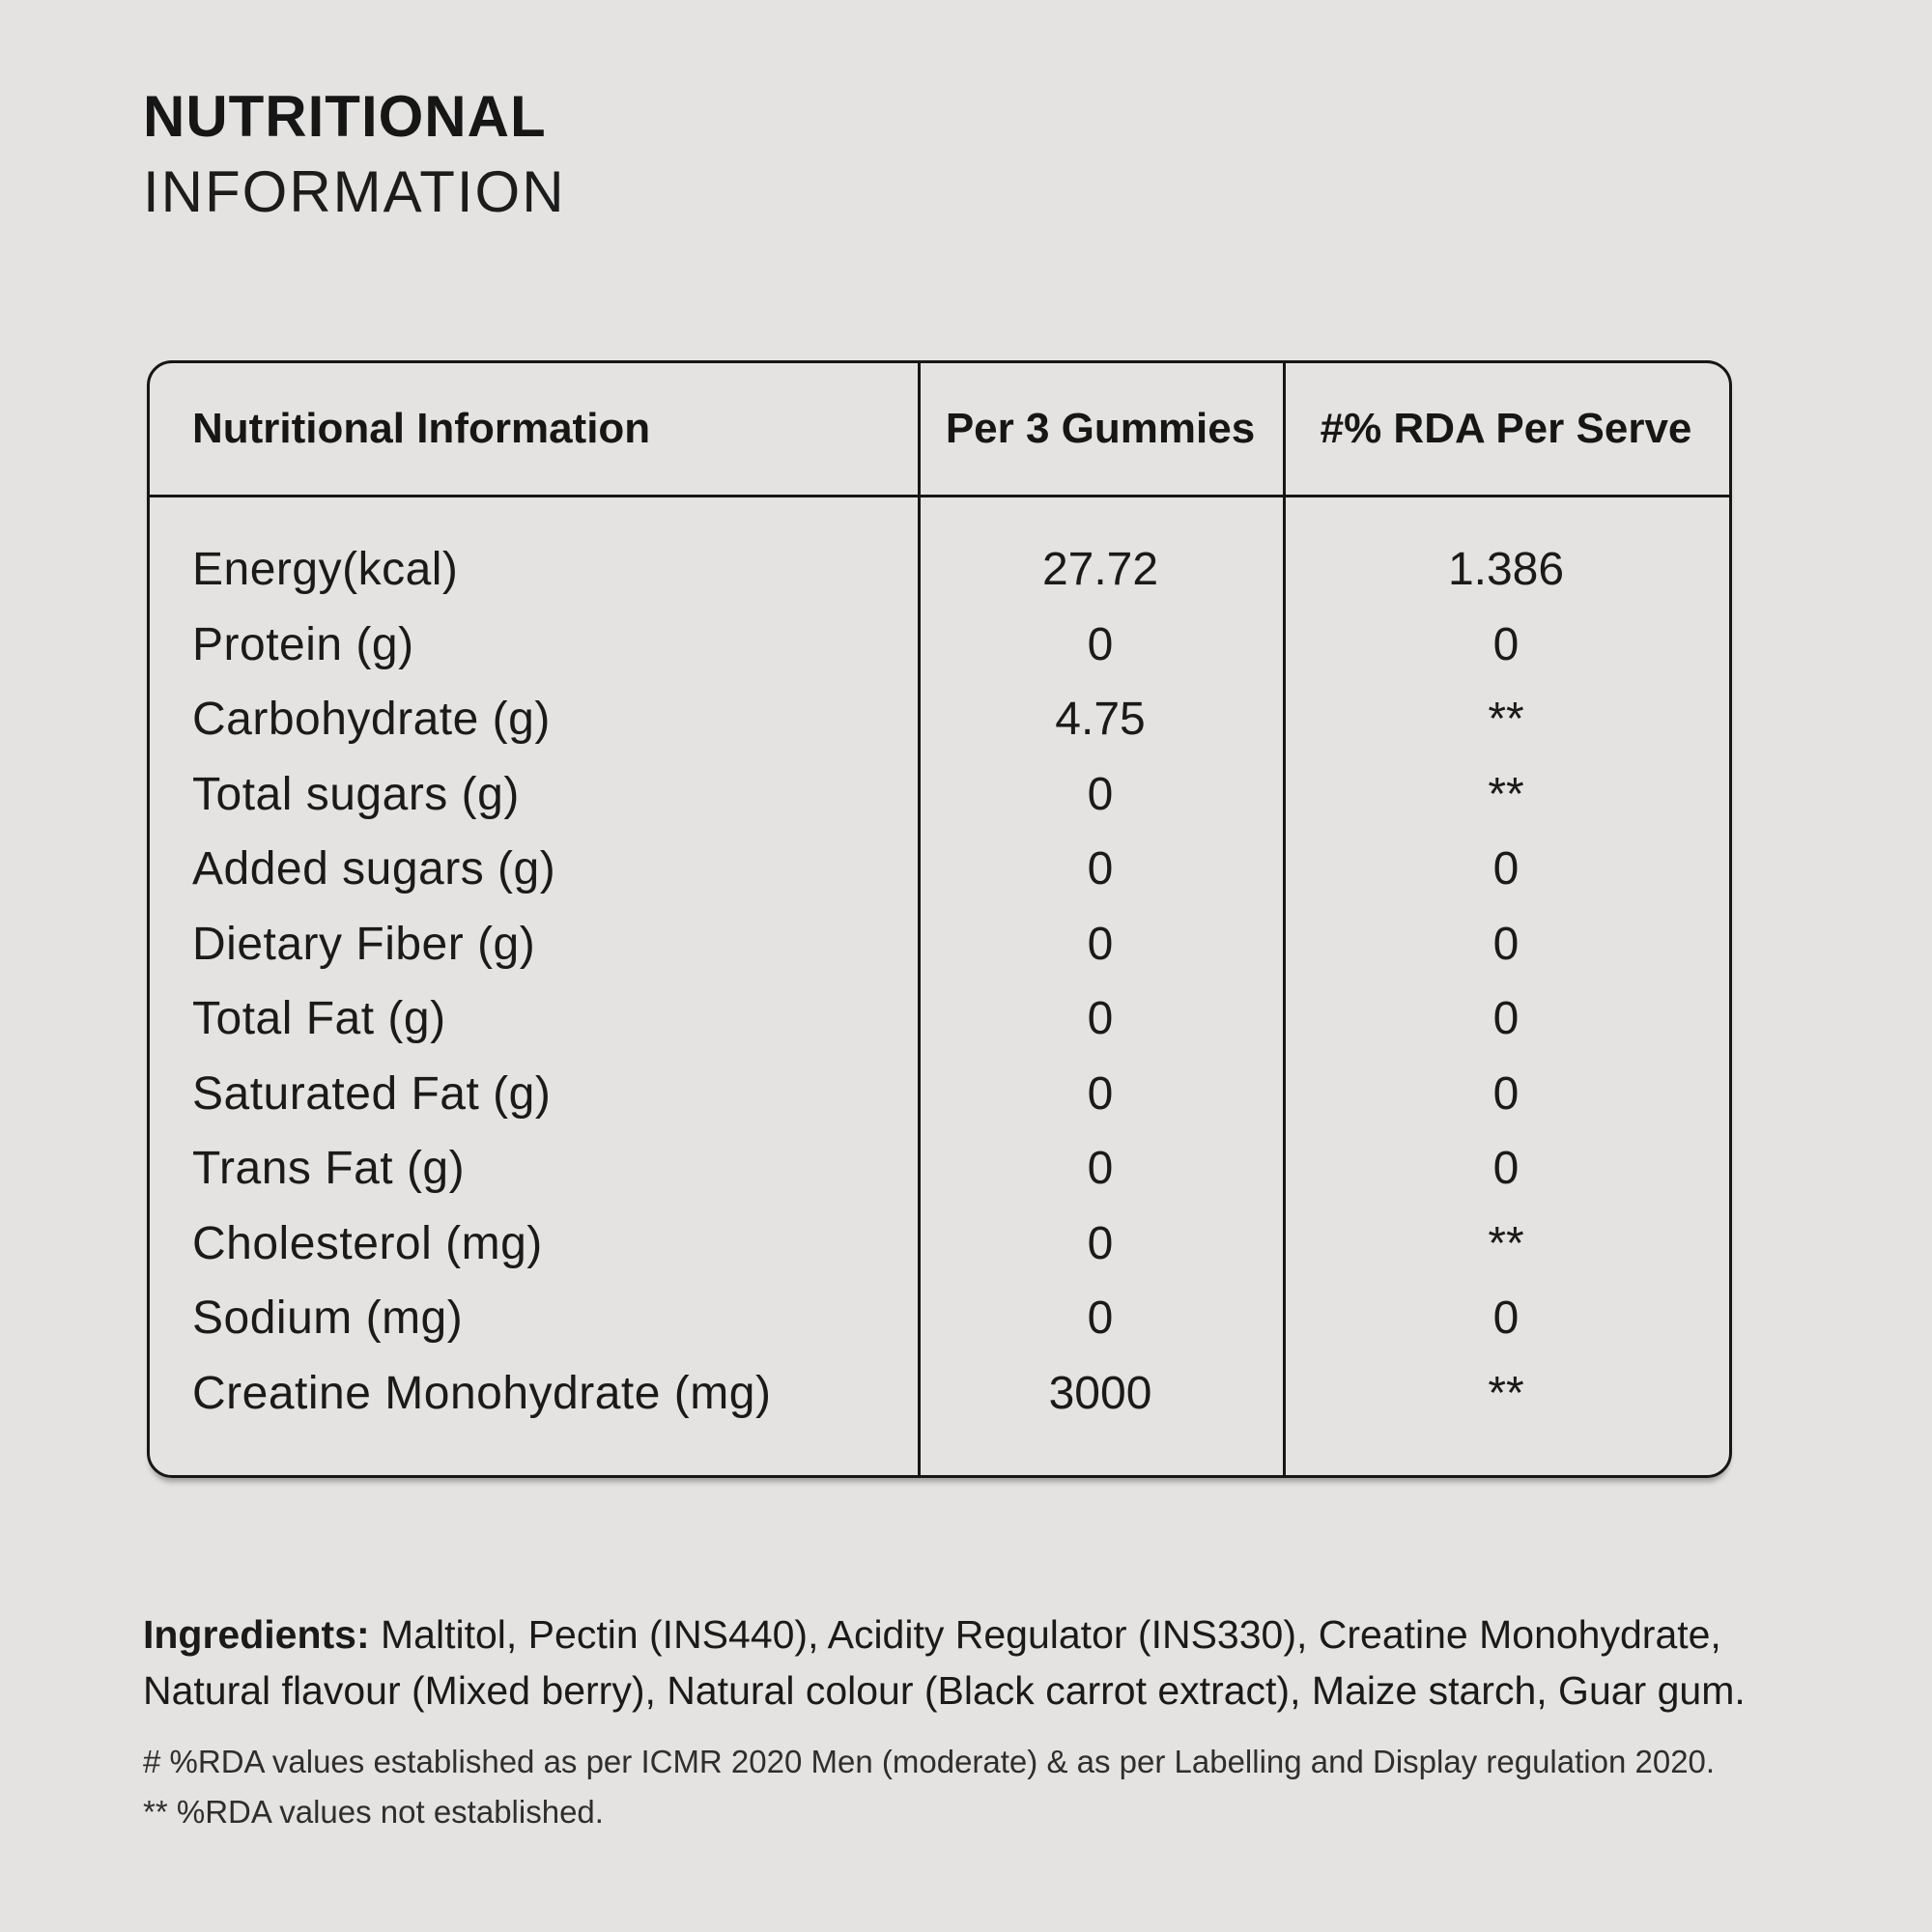 This screenshot has height=1932, width=1932. Describe the element at coordinates (1100, 1393) in the screenshot. I see `per-3-gummies-value: 3000` at that location.